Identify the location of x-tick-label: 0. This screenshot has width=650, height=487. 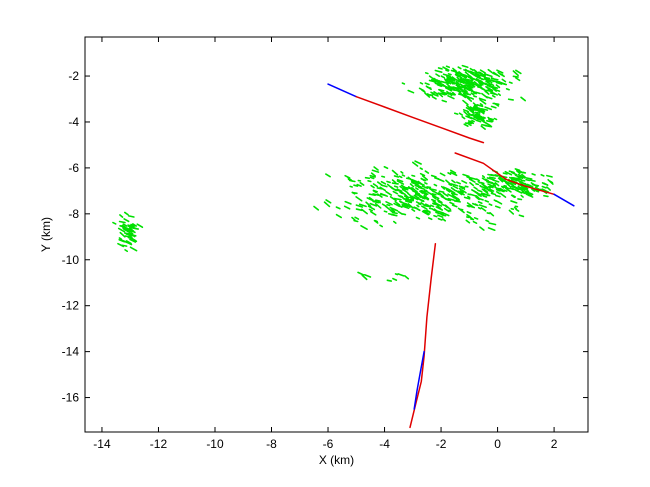
(497, 444).